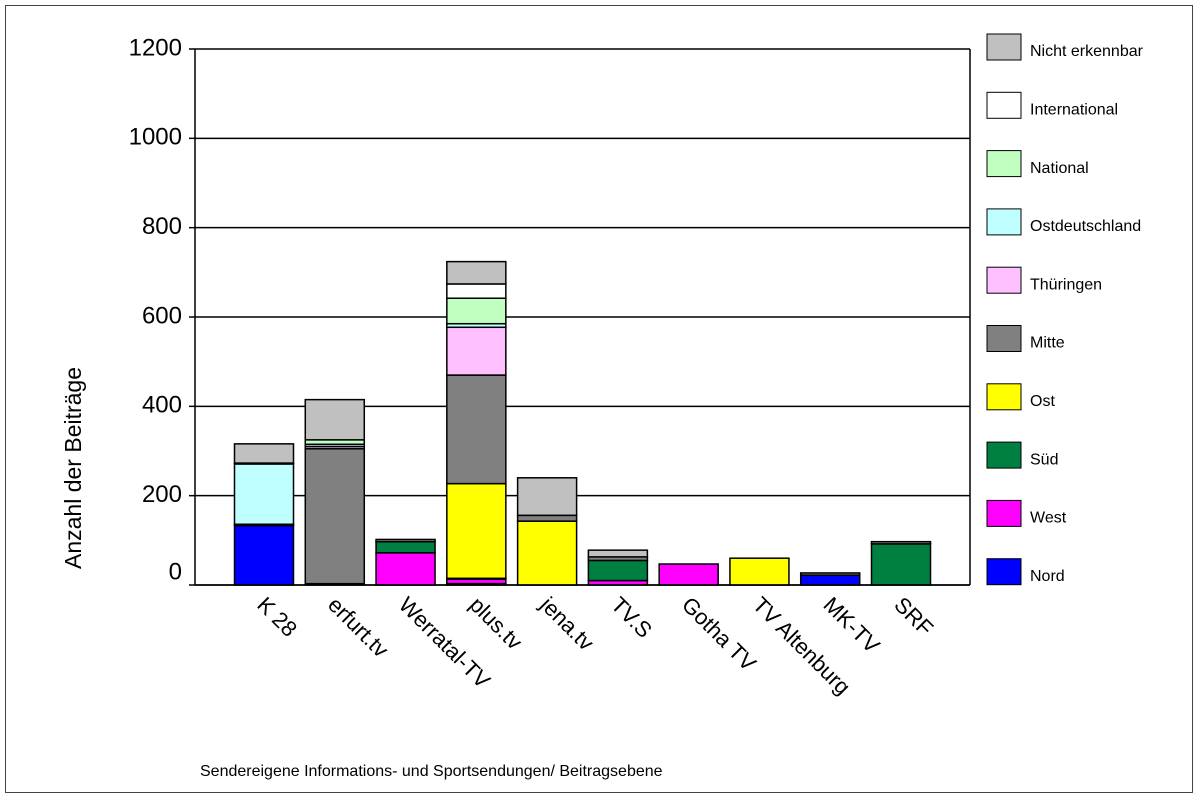  What do you see at coordinates (162, 405) in the screenshot?
I see `y-tick-label: 400` at bounding box center [162, 405].